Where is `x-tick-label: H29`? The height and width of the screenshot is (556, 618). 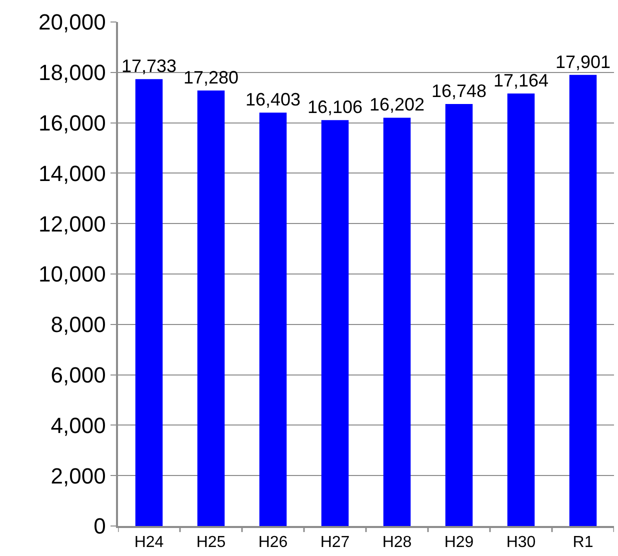
x-tick-label: H29 is located at coordinates (459, 542).